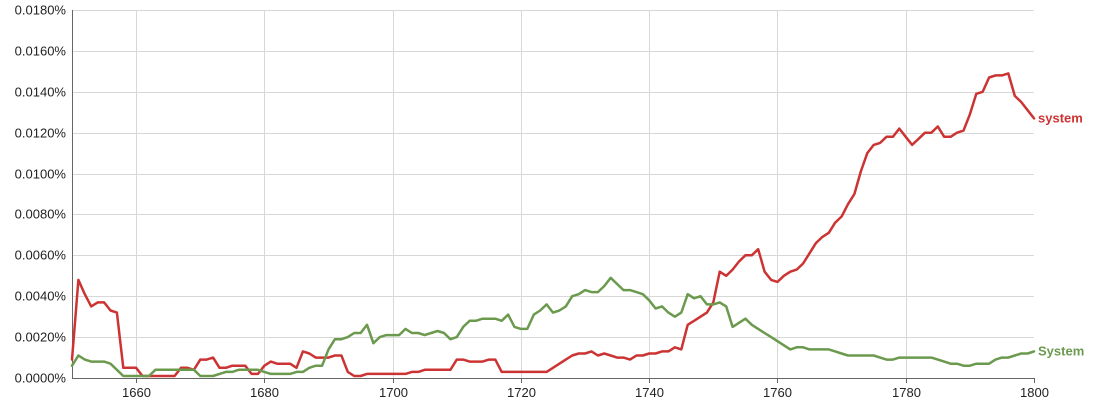  Describe the element at coordinates (1061, 234) in the screenshot. I see `series-label-layer: system System` at that location.